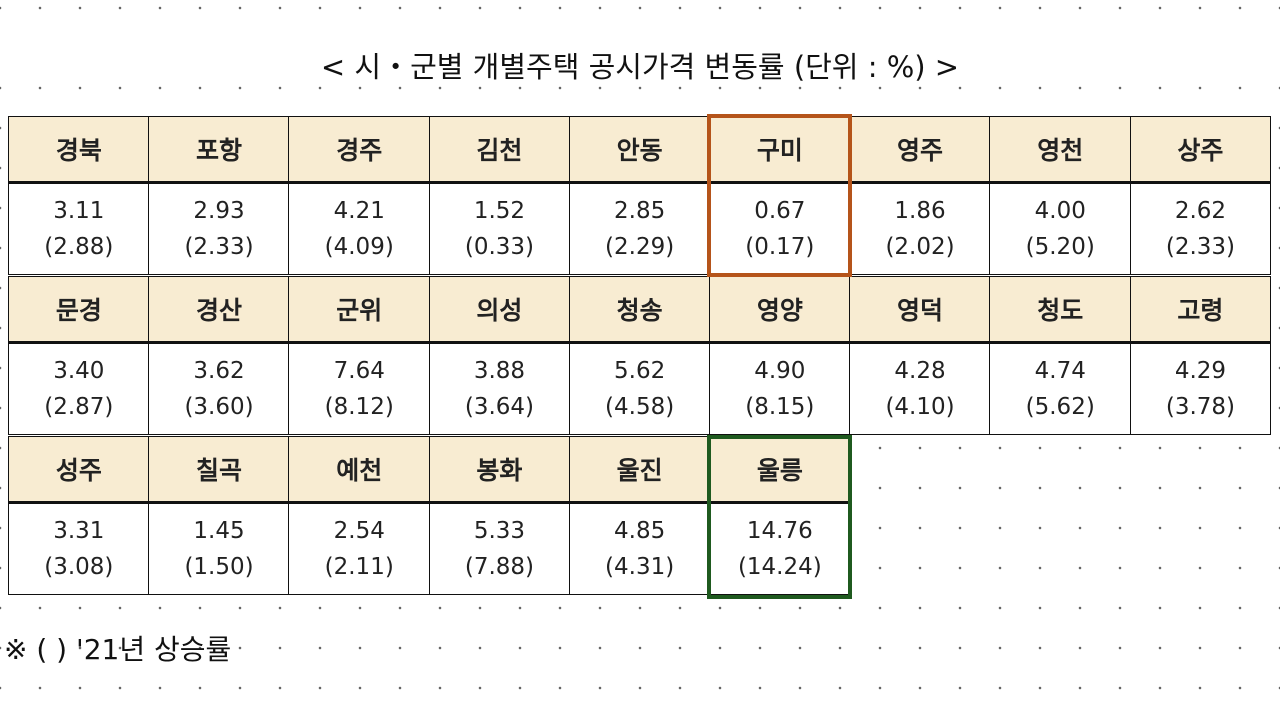  What do you see at coordinates (79, 566) in the screenshot?
I see `prev-rate: (3.08)` at bounding box center [79, 566].